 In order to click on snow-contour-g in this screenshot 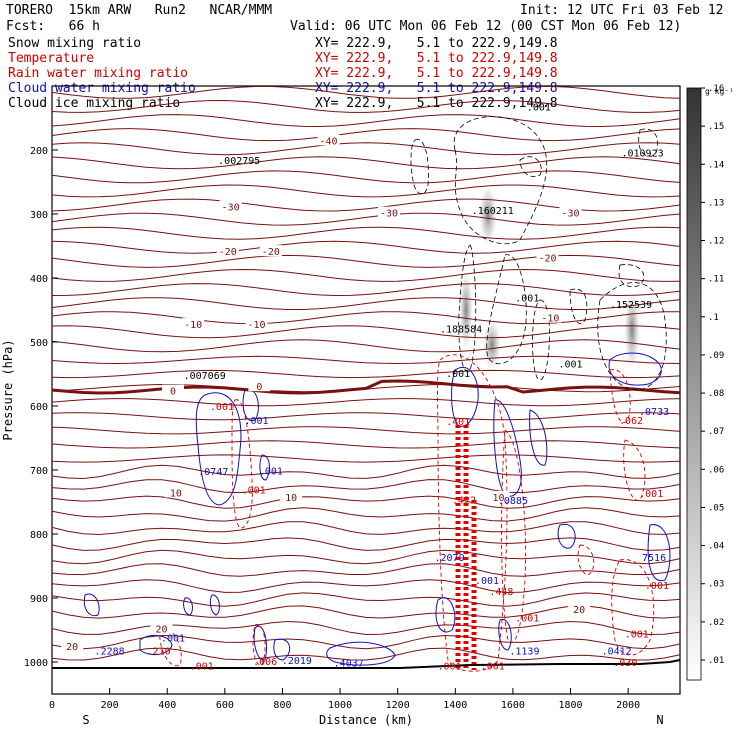, I will do `click(632, 336)`.